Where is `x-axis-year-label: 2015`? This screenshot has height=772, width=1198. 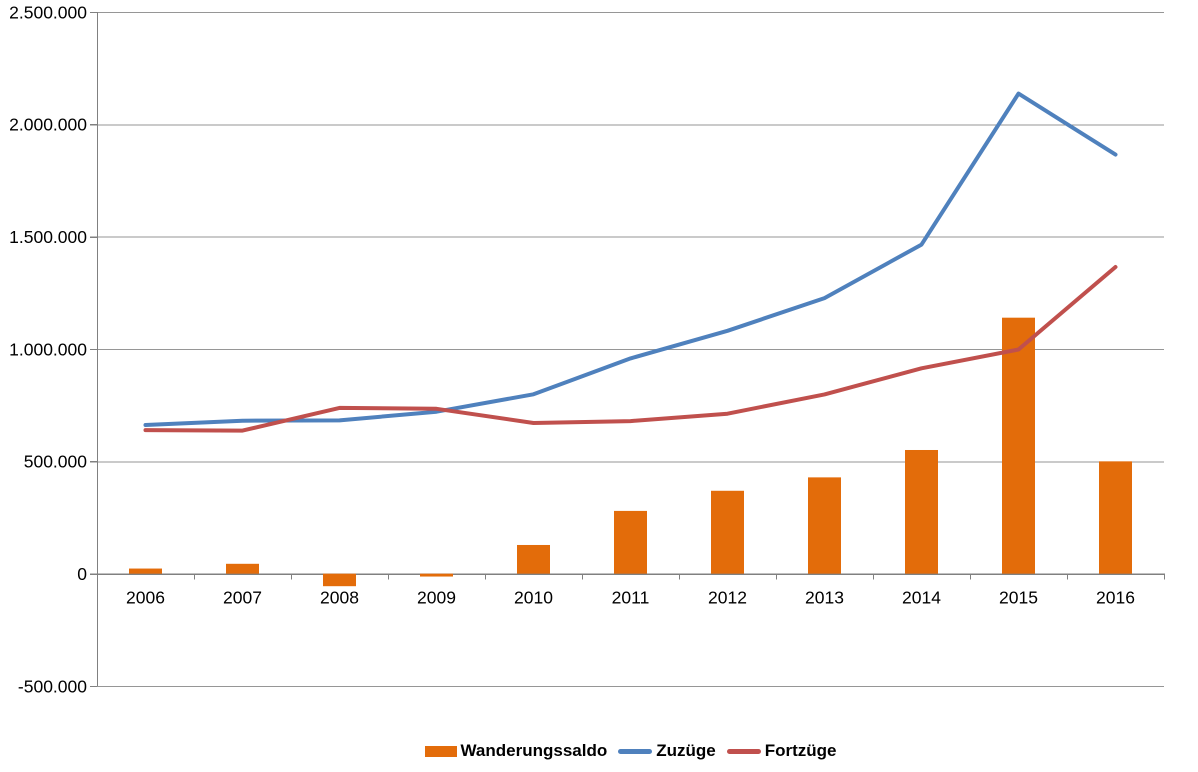 x-axis-year-label: 2015 is located at coordinates (1018, 598).